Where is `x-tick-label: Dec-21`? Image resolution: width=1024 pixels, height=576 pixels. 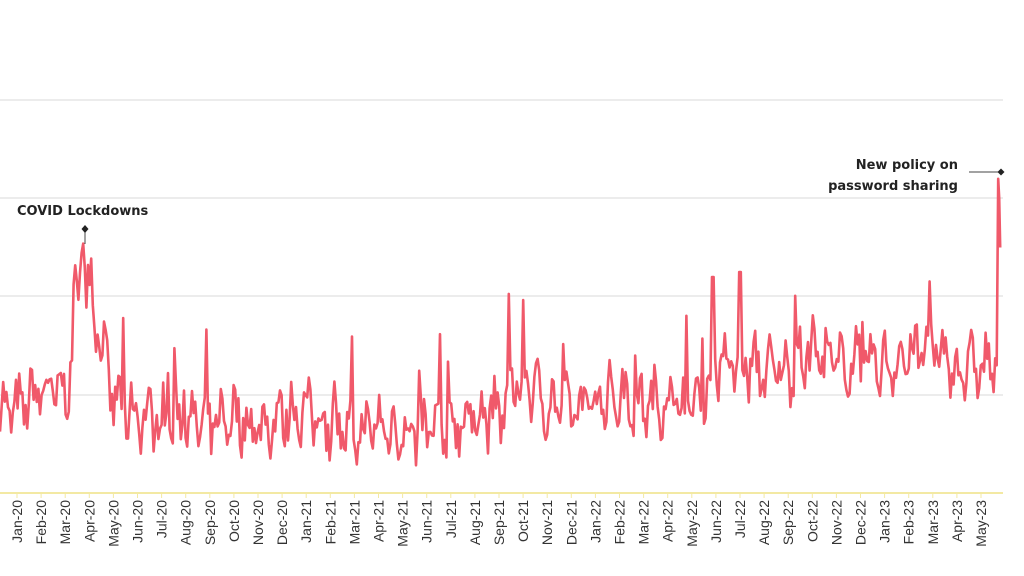
x-tick-label: Dec-21 is located at coordinates (571, 522).